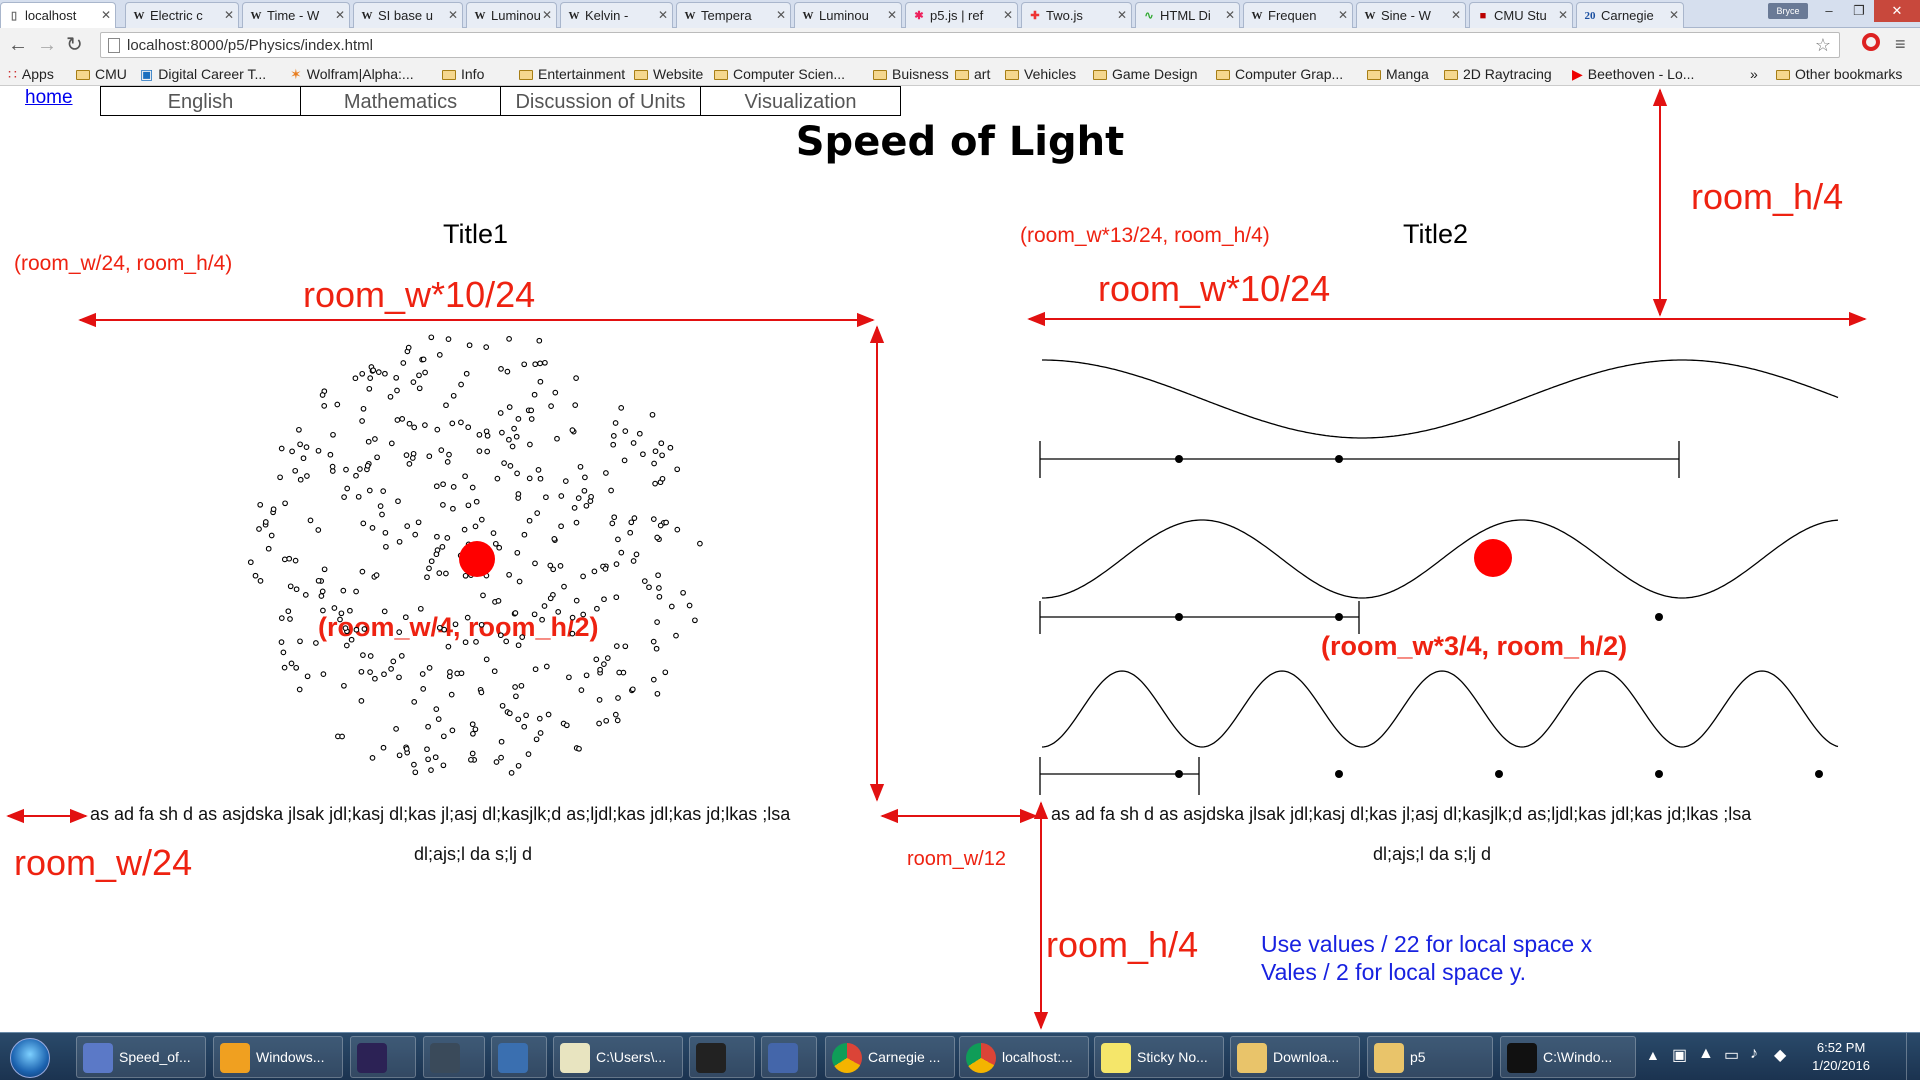 This screenshot has width=1920, height=1080. I want to click on bookmark-item: Entertainment, so click(572, 74).